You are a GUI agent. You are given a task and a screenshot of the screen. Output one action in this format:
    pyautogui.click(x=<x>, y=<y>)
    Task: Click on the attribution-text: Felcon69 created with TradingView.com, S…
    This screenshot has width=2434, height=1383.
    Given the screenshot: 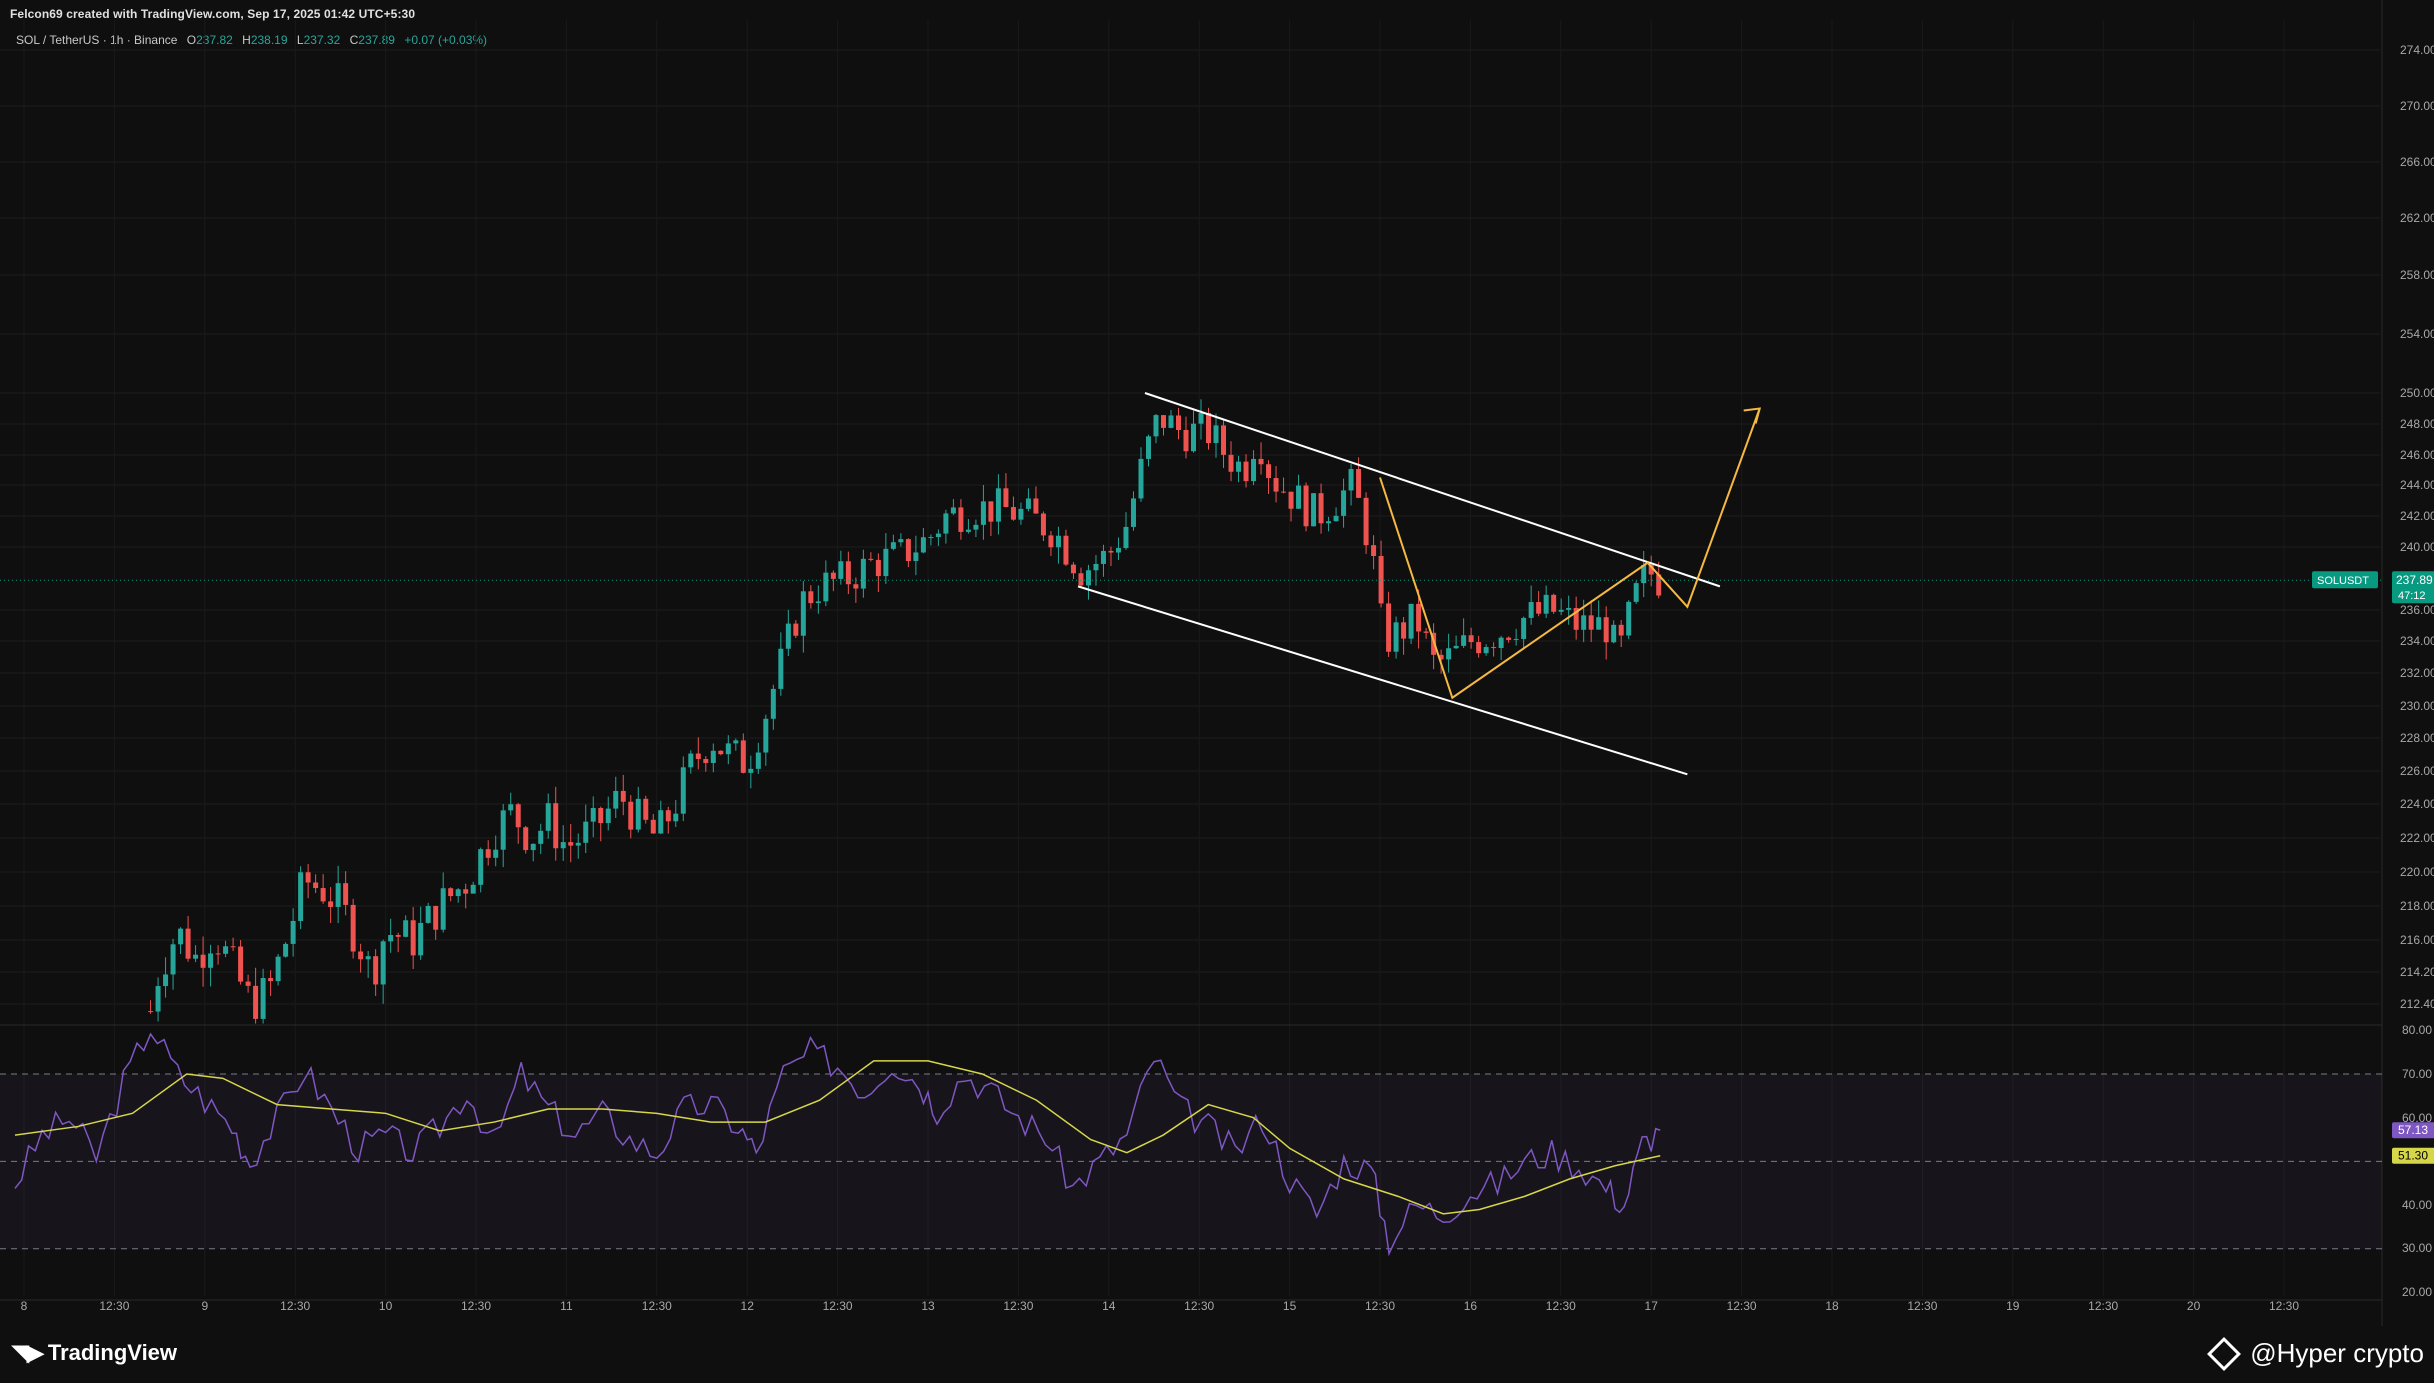 What is the action you would take?
    pyautogui.click(x=213, y=14)
    